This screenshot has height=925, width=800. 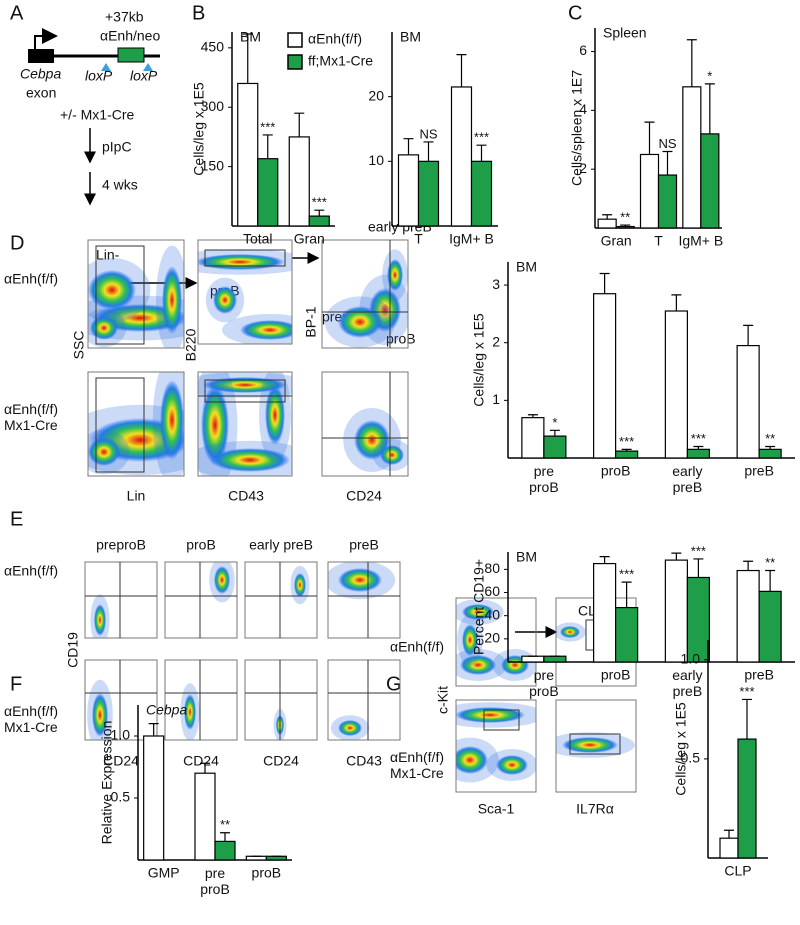 What do you see at coordinates (376, 160) in the screenshot?
I see `y-tick-label: 10` at bounding box center [376, 160].